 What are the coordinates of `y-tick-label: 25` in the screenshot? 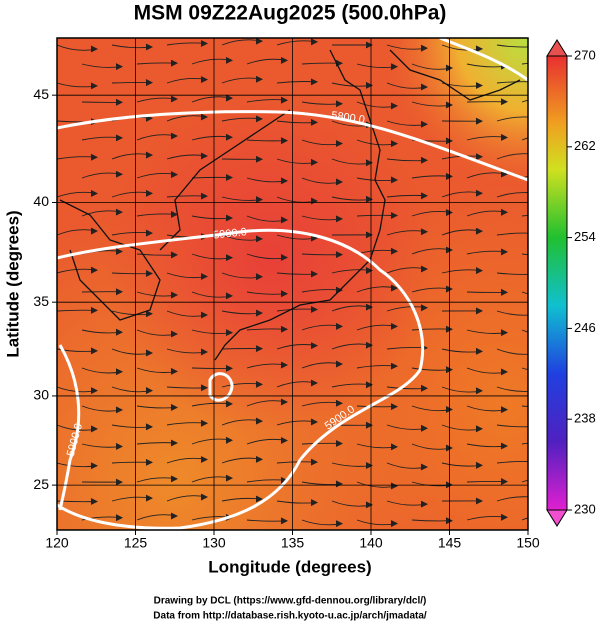 It's located at (41, 484).